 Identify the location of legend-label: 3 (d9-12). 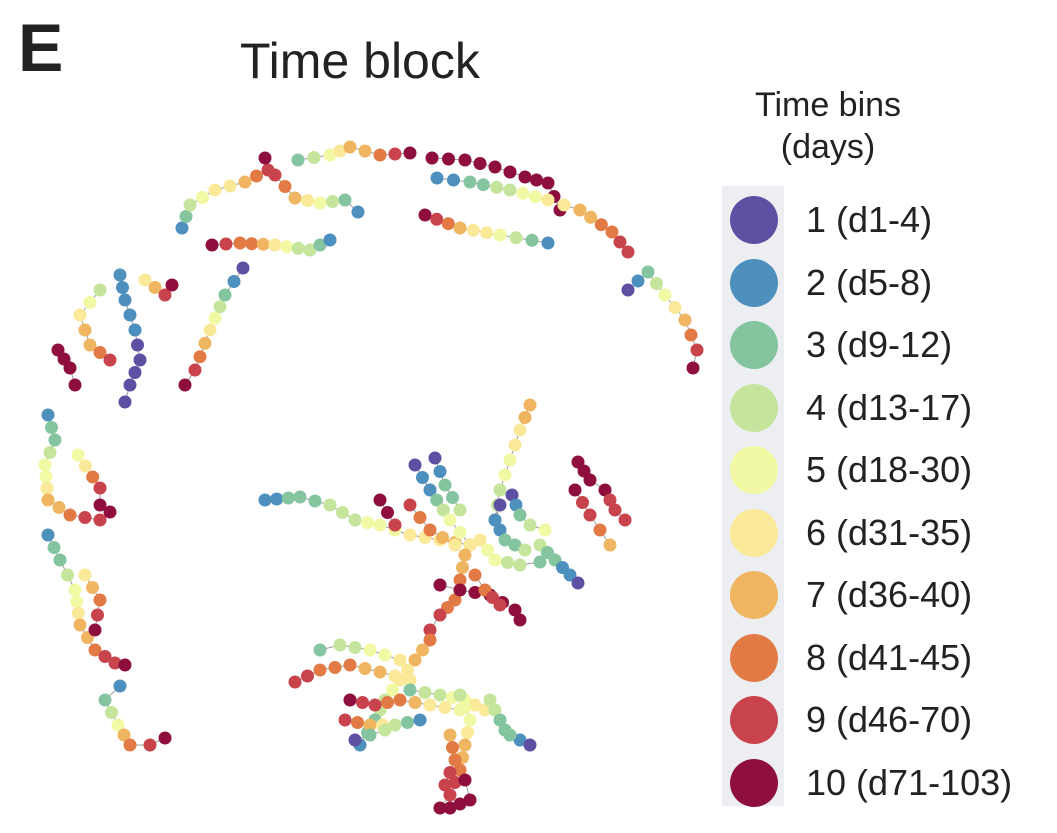
(879, 344).